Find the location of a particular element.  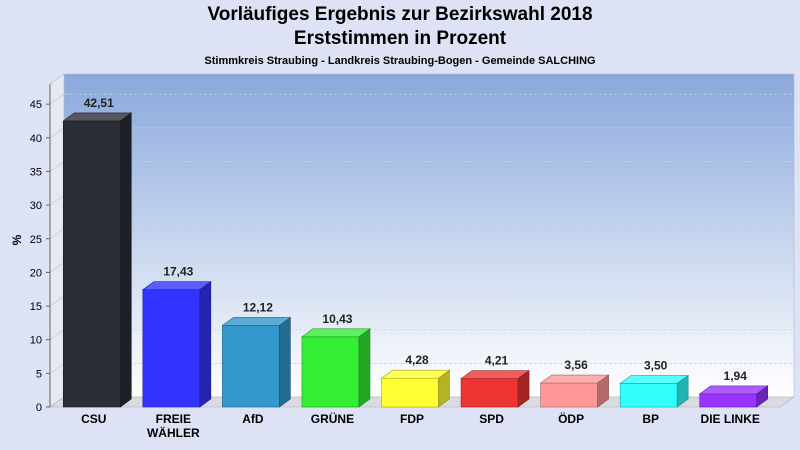

y-tick-label: 5 is located at coordinates (39, 374).